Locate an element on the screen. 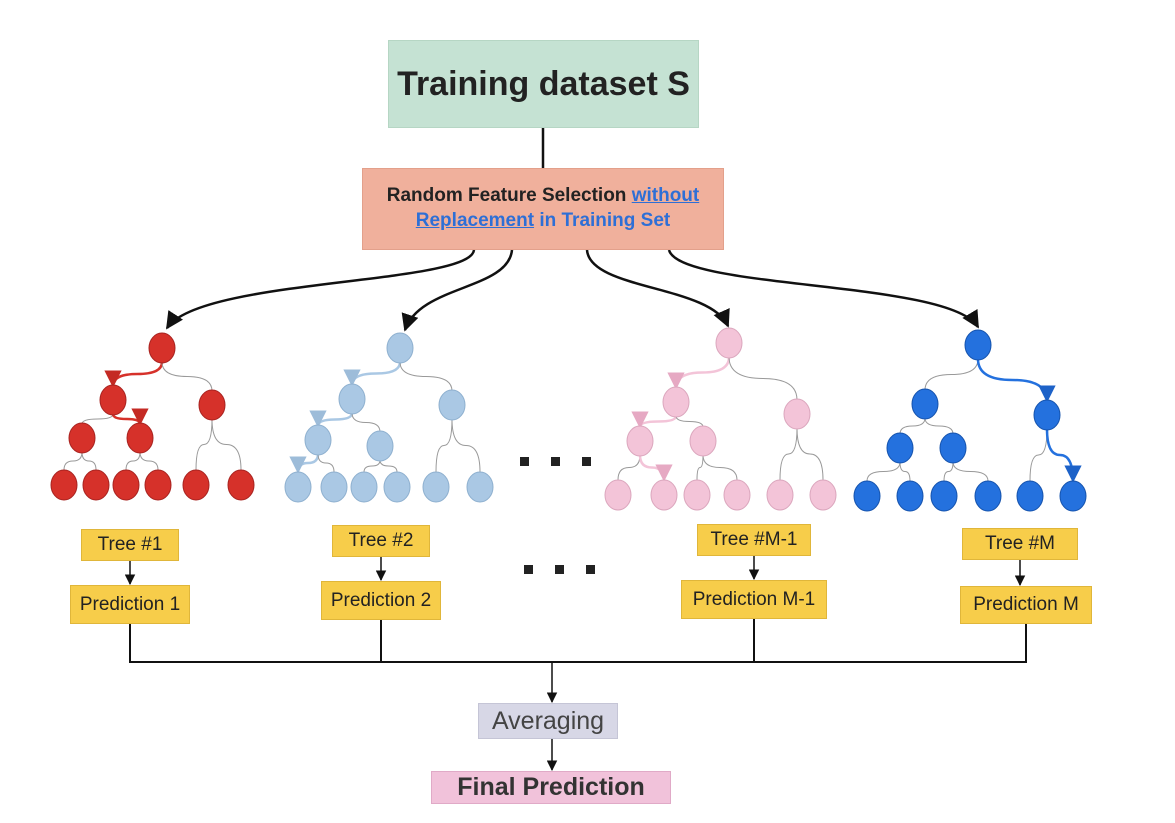  tree-label-1: Tree #1 is located at coordinates (130, 545).